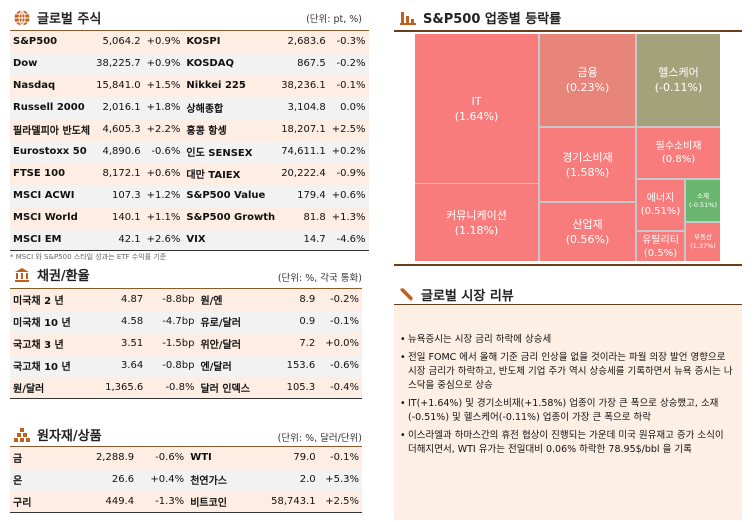 Image resolution: width=754 pixels, height=522 pixels. I want to click on cell-name: Nasdaq, so click(34, 85).